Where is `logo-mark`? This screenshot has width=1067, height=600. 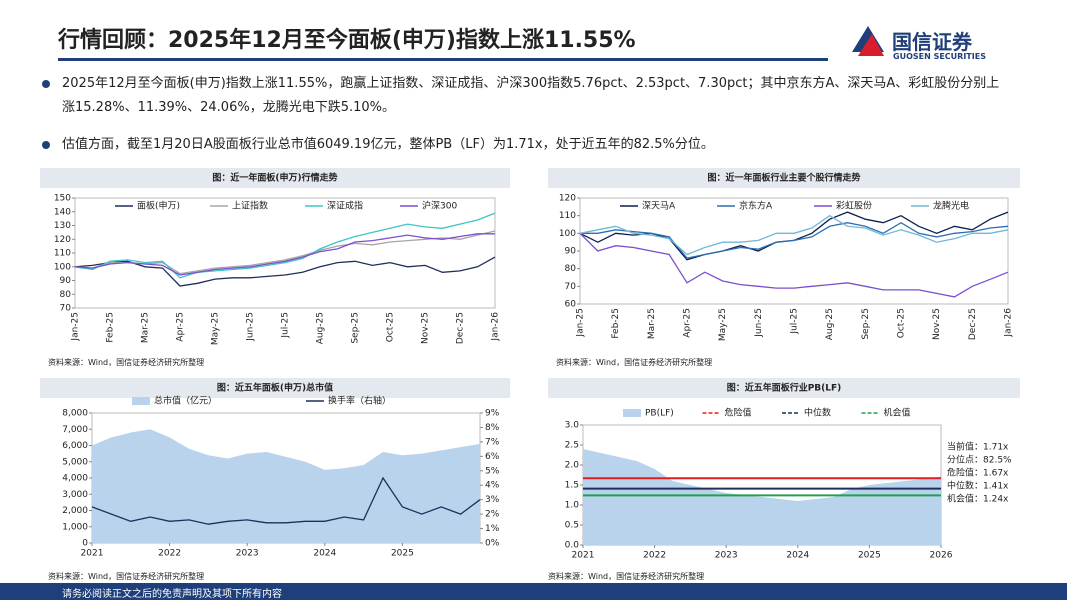
logo-mark is located at coordinates (868, 41).